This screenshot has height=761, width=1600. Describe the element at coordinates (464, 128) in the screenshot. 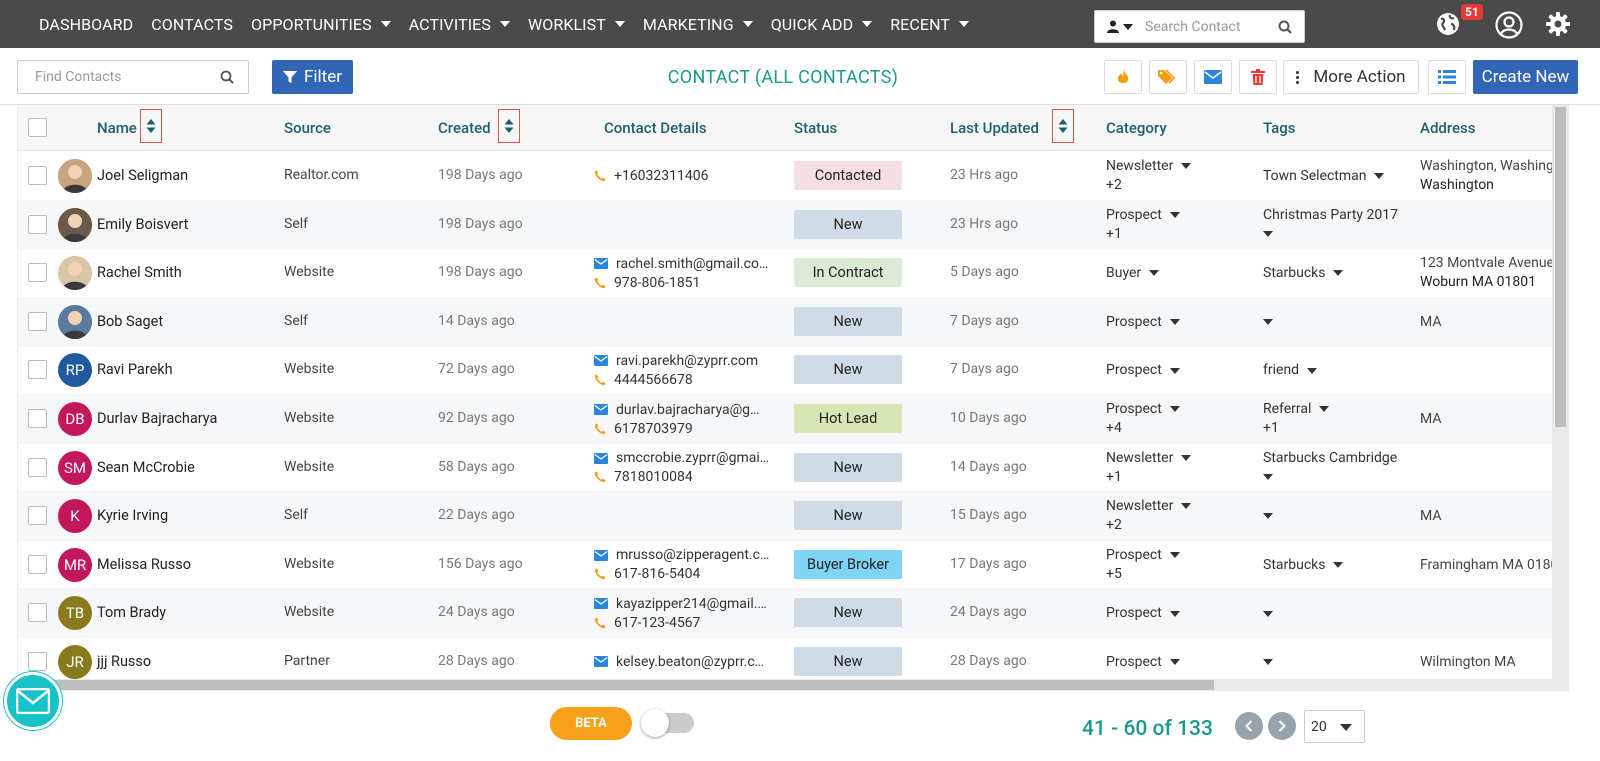

I see `column-header-created: Created` at that location.